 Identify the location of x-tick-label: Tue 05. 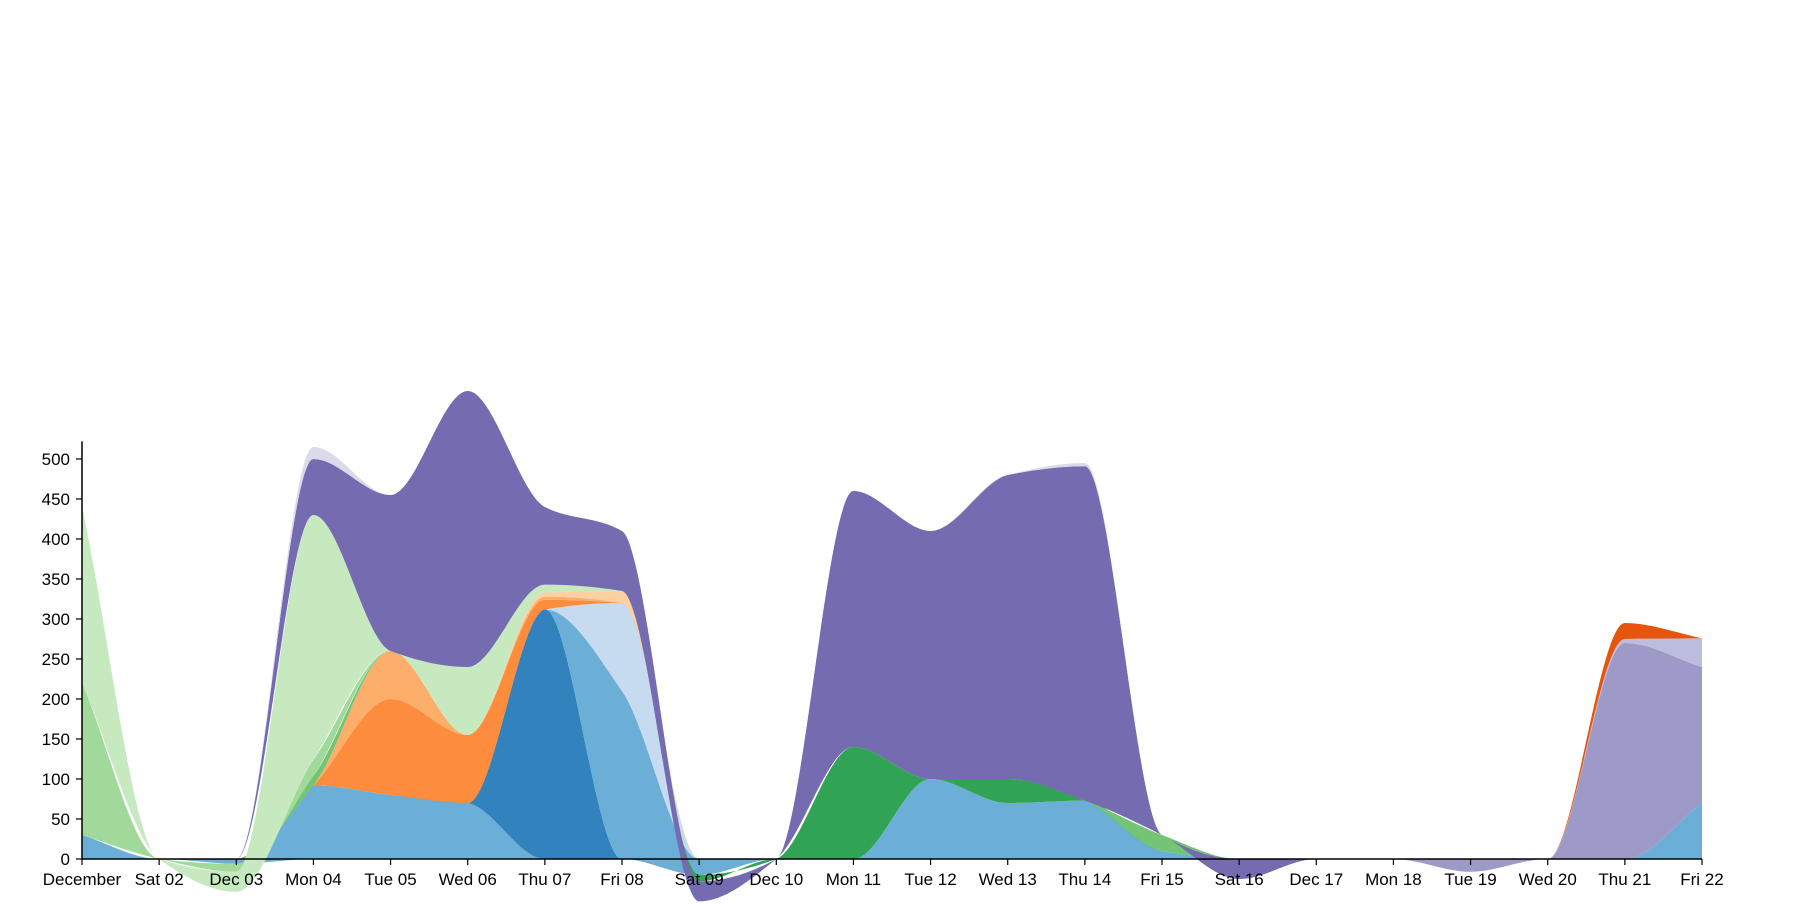
(390, 879).